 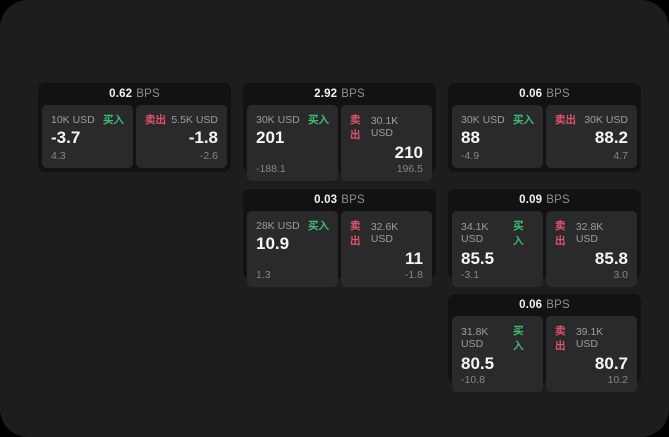 I want to click on sell-panel: 卖出 30.1K USD 210 196.5, so click(x=386, y=143).